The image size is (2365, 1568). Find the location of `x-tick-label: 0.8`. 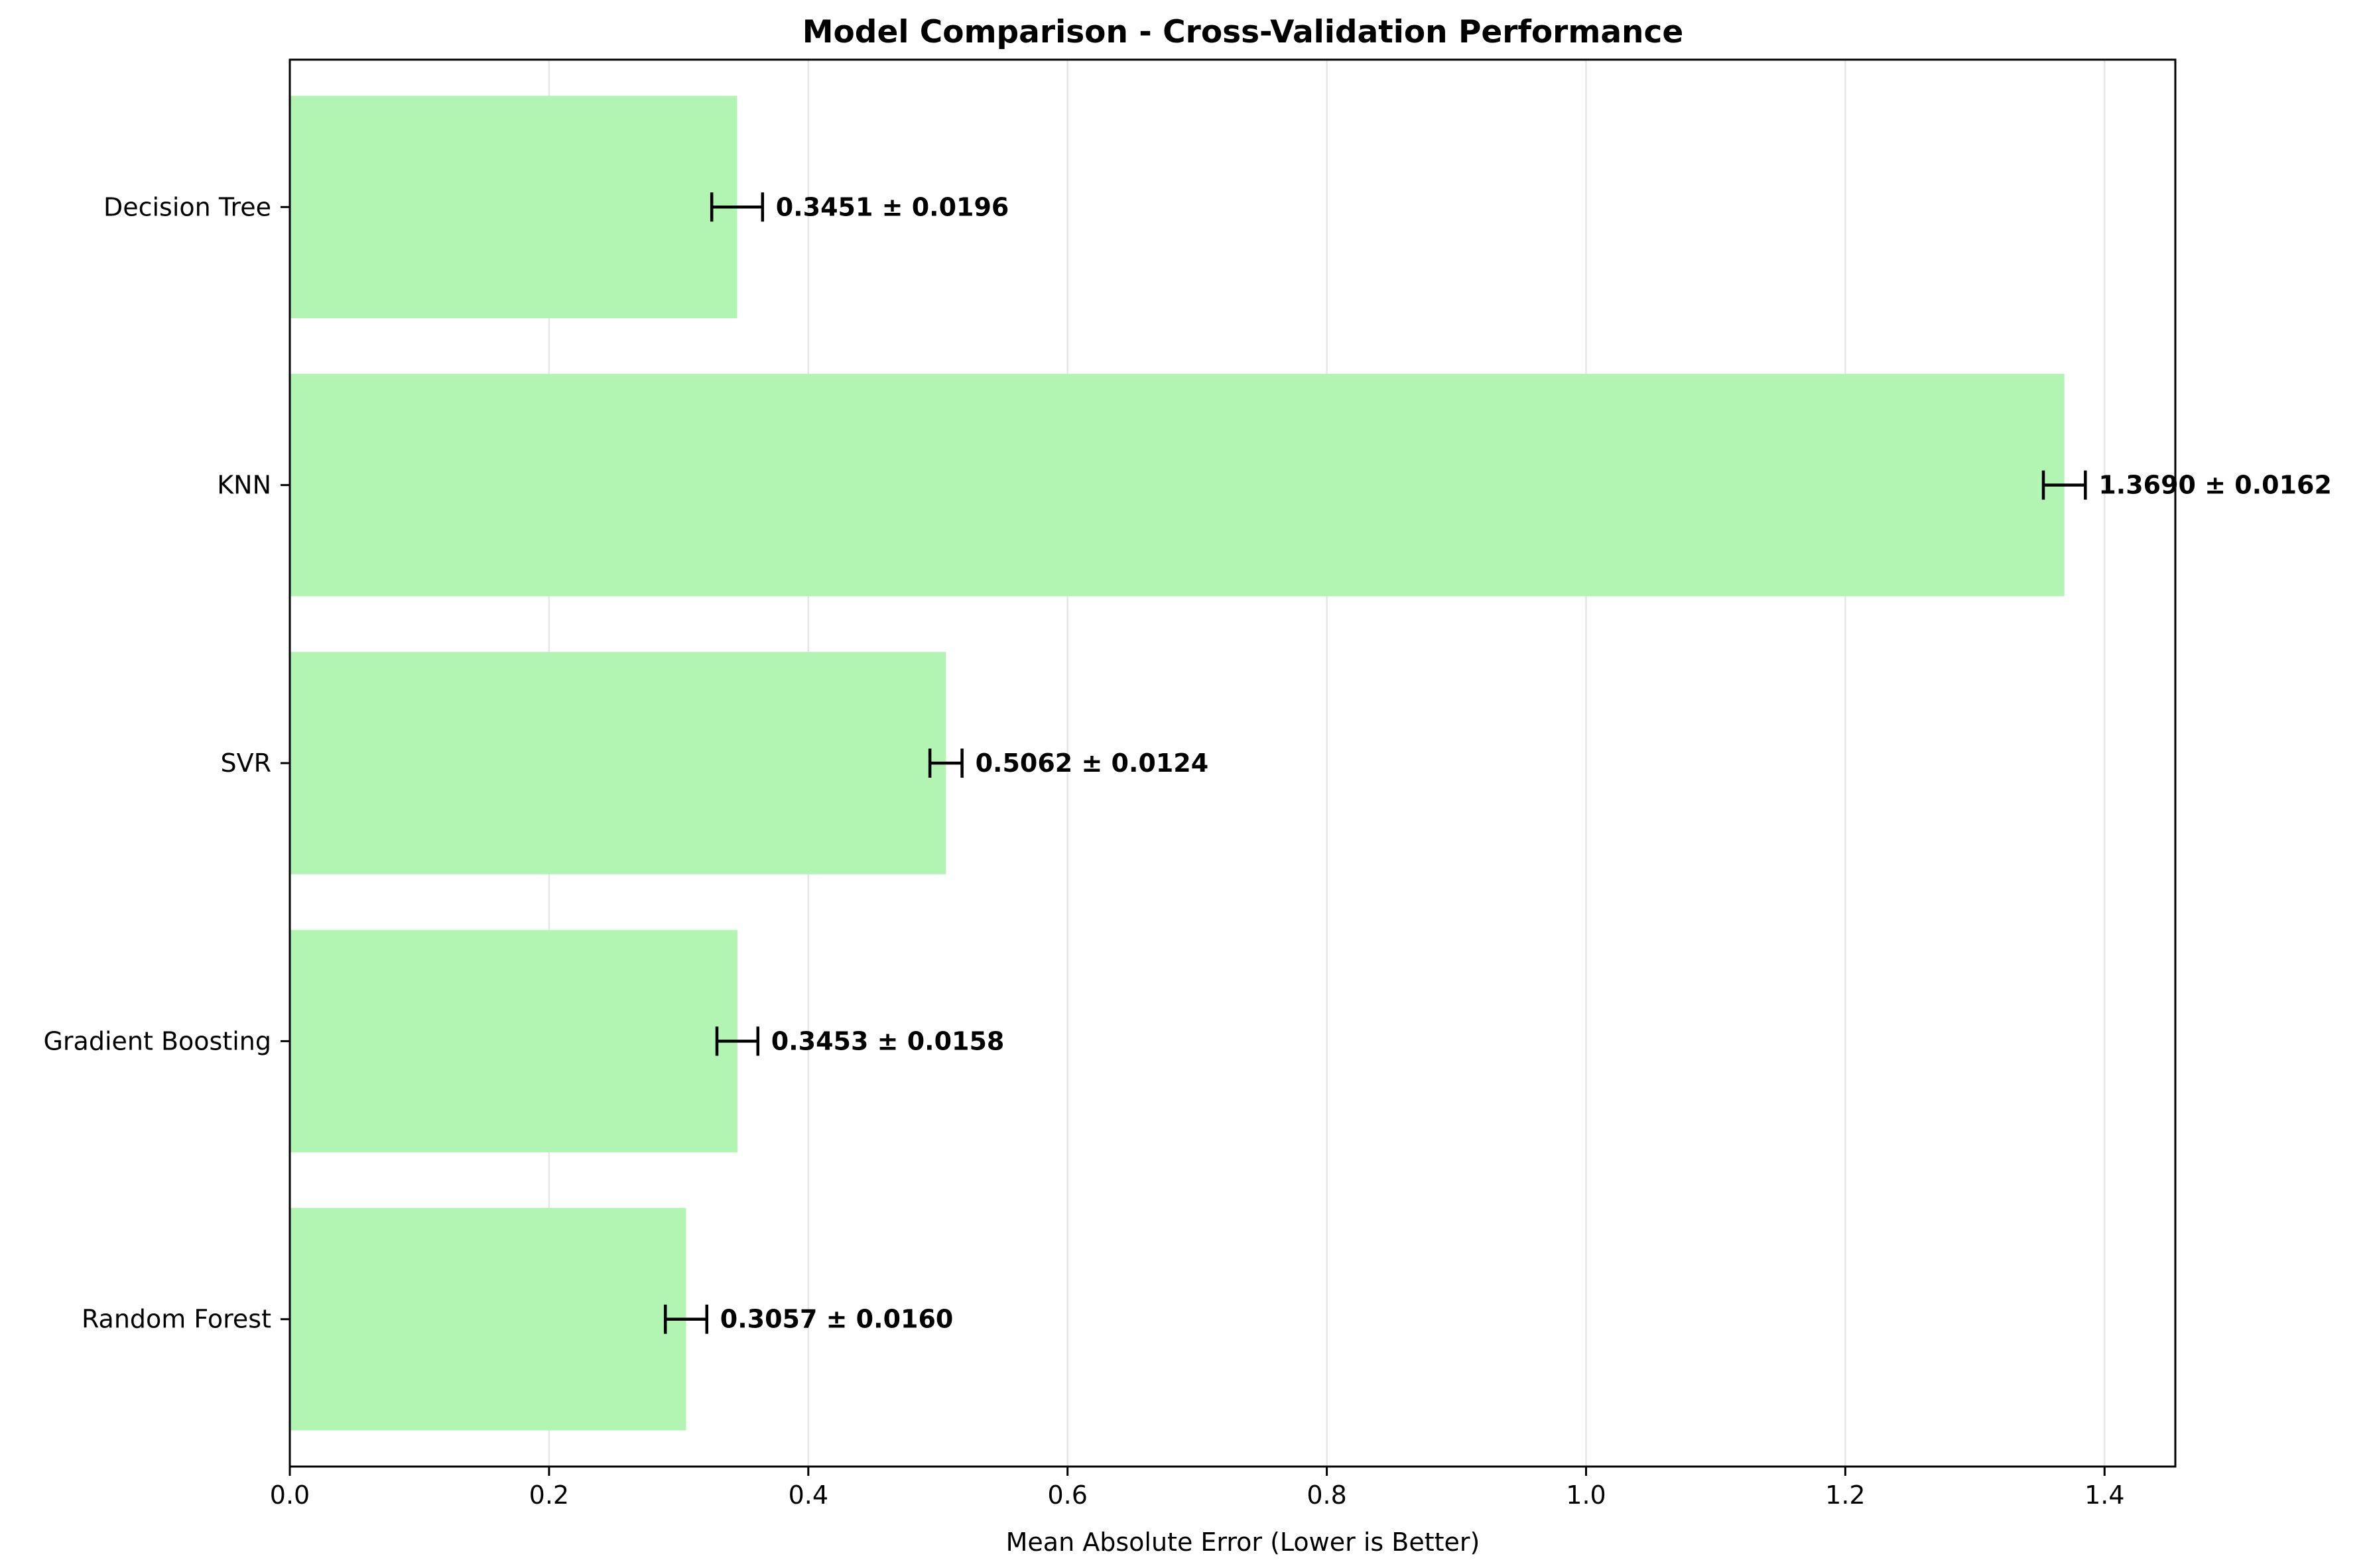

x-tick-label: 0.8 is located at coordinates (1326, 1495).